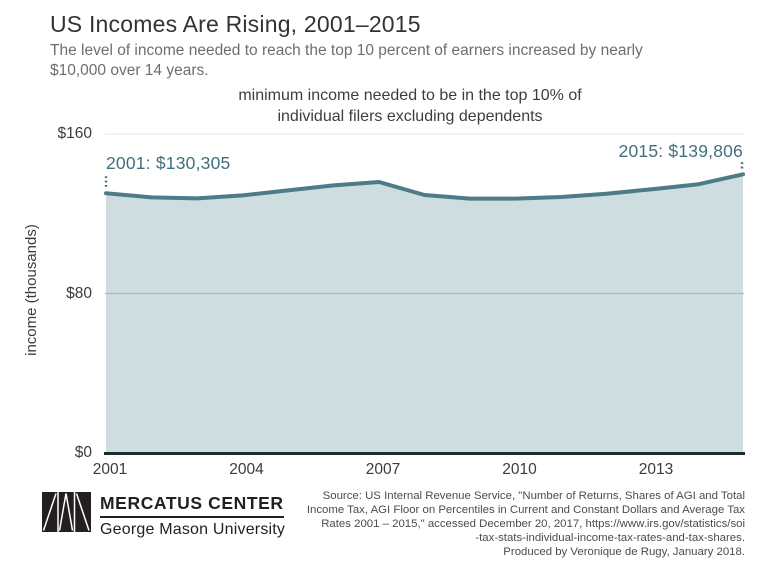  I want to click on mercatus-logo-icon, so click(66, 512).